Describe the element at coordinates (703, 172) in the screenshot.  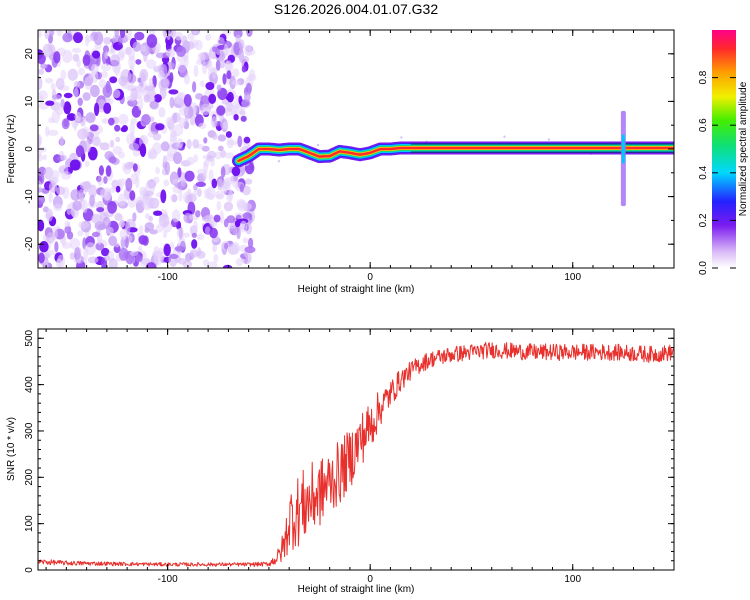
I see `colorbar-tick-label: 0.4` at that location.